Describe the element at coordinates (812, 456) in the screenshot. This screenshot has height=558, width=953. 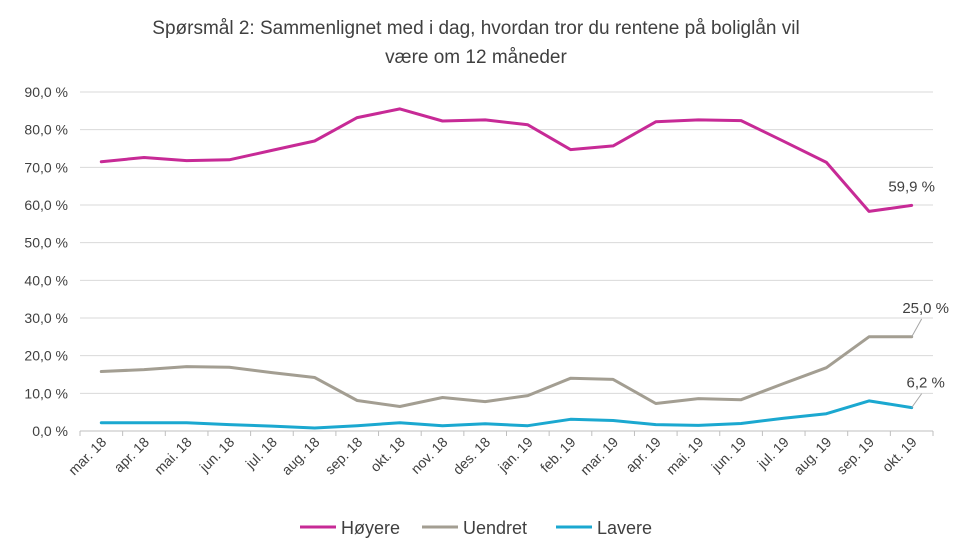
I see `x-tick-label: aug. 19` at that location.